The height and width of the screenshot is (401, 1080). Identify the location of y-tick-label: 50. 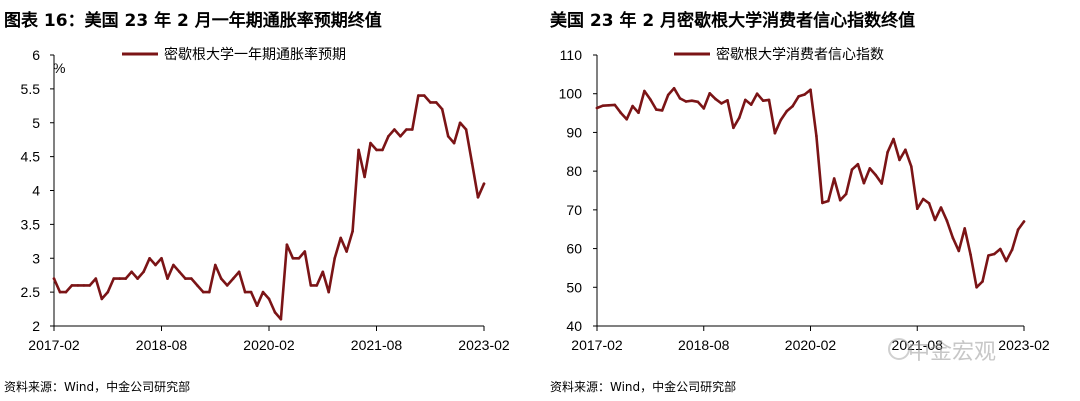
(574, 287).